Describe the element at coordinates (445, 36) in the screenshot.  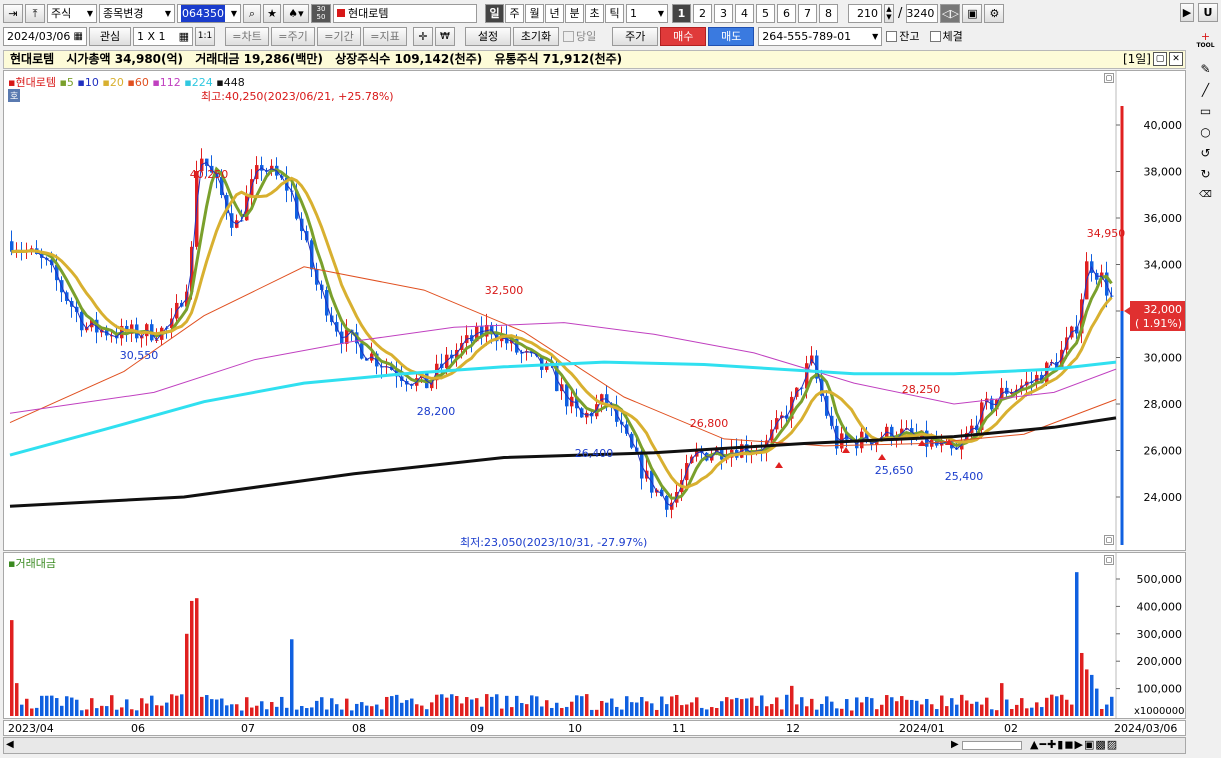
I see `won-icon: ₩` at that location.